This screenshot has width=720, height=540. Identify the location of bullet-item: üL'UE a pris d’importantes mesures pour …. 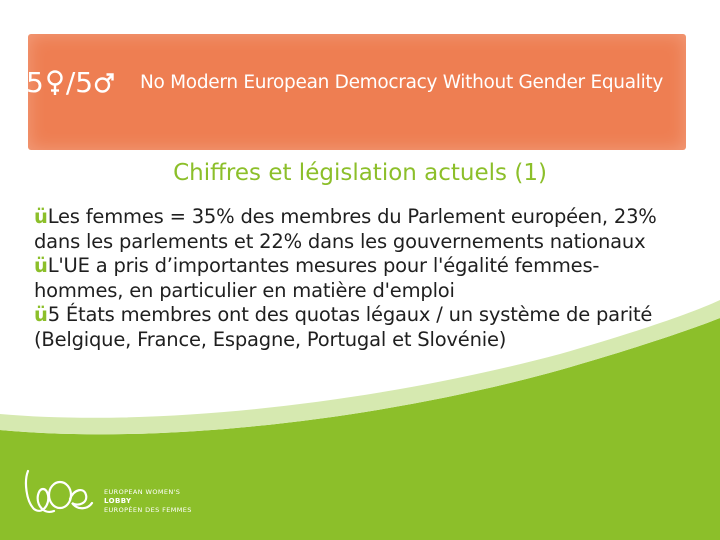
(354, 278).